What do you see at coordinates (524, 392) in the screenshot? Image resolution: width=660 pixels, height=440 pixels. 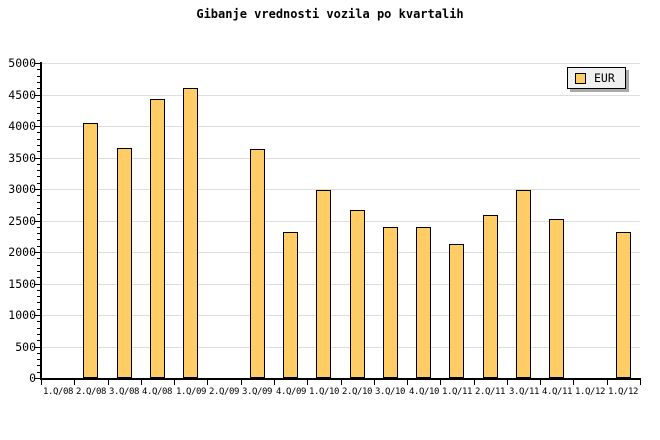 I see `x-tick-label: 3.Q/11` at bounding box center [524, 392].